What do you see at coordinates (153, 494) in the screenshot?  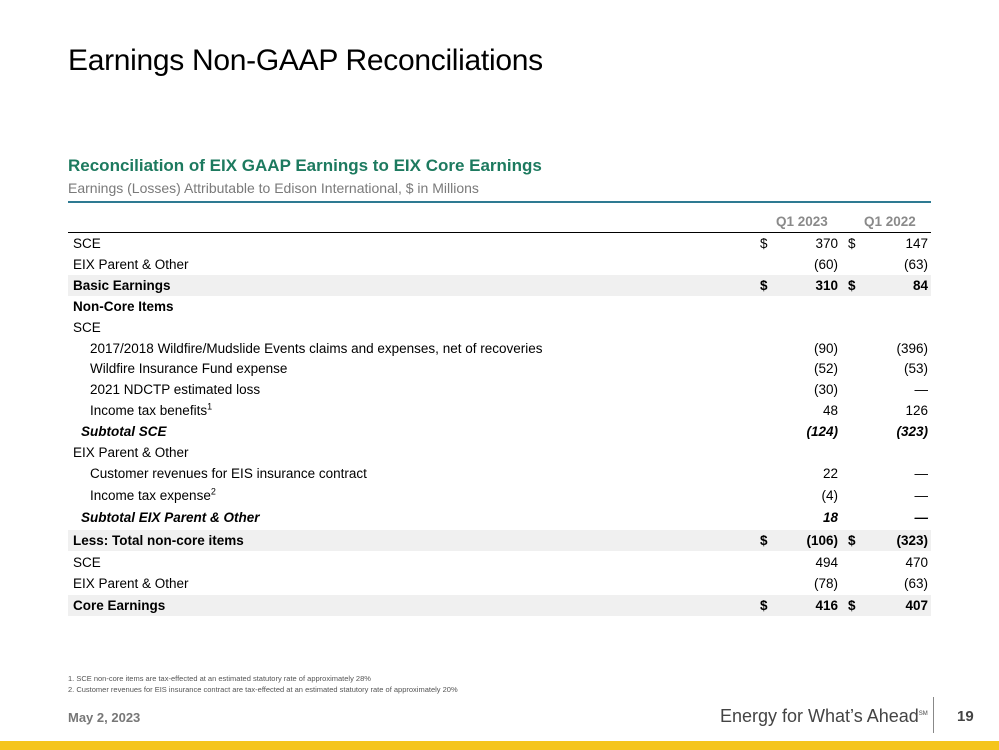 I see `row-label: Income tax expense2` at bounding box center [153, 494].